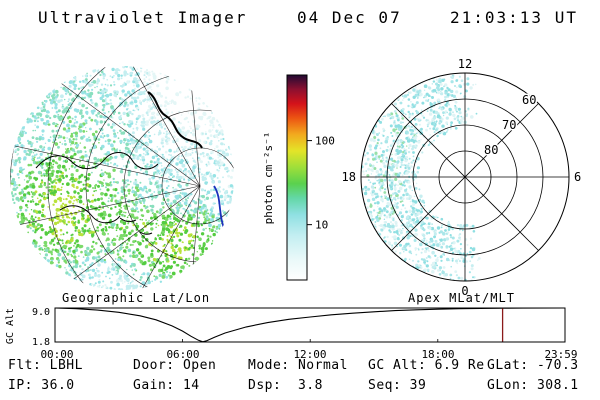 This screenshot has height=400, width=600. Describe the element at coordinates (309, 354) in the screenshot. I see `time-tick-label: 12:00` at that location.